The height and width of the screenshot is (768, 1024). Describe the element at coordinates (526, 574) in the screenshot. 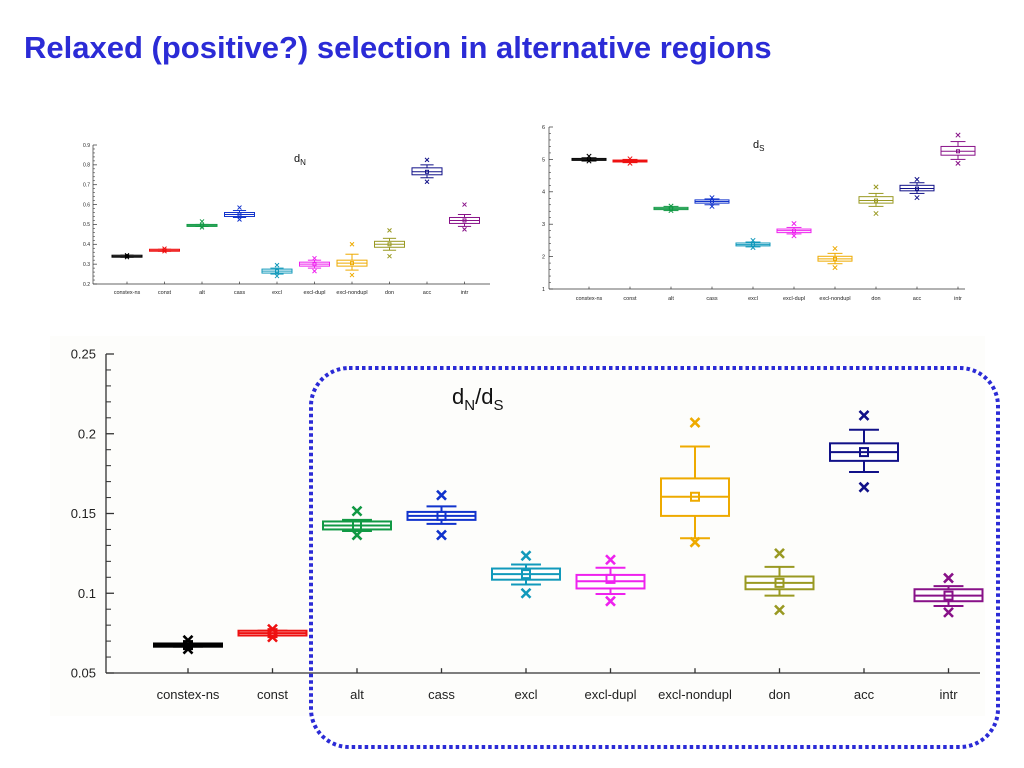

I see `dnds-box-excl` at that location.